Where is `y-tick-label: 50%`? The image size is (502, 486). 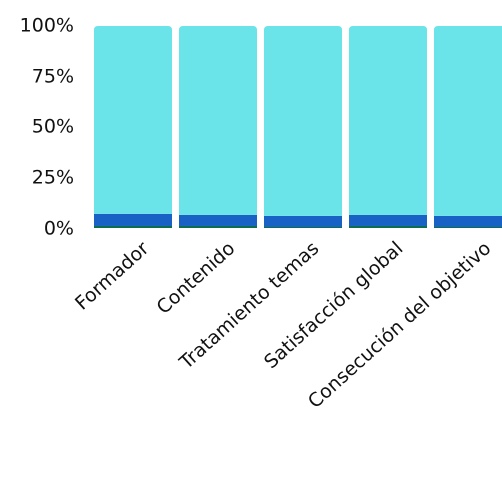
y-tick-label: 50% is located at coordinates (53, 127).